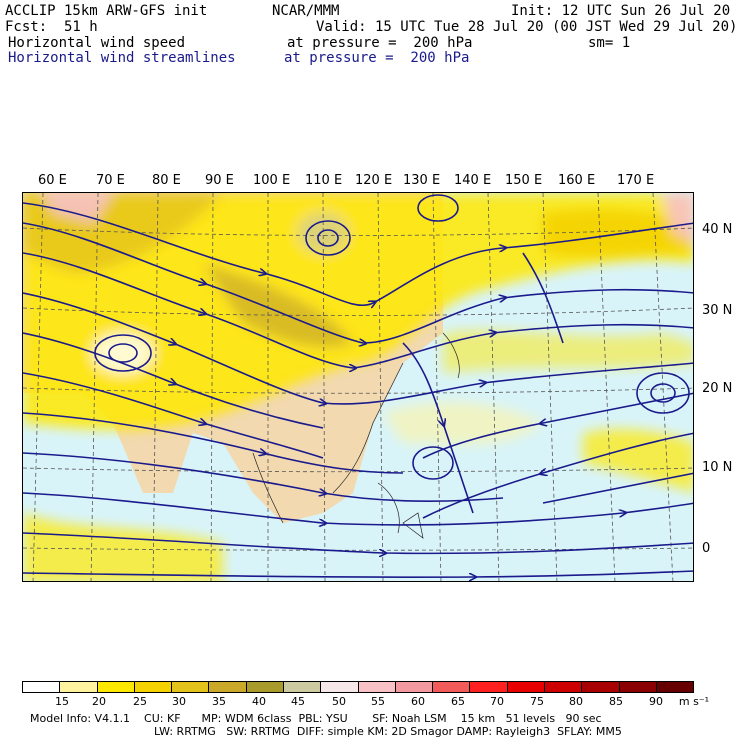 The height and width of the screenshot is (740, 740). What do you see at coordinates (52, 180) in the screenshot?
I see `lon-label: 60 E` at bounding box center [52, 180].